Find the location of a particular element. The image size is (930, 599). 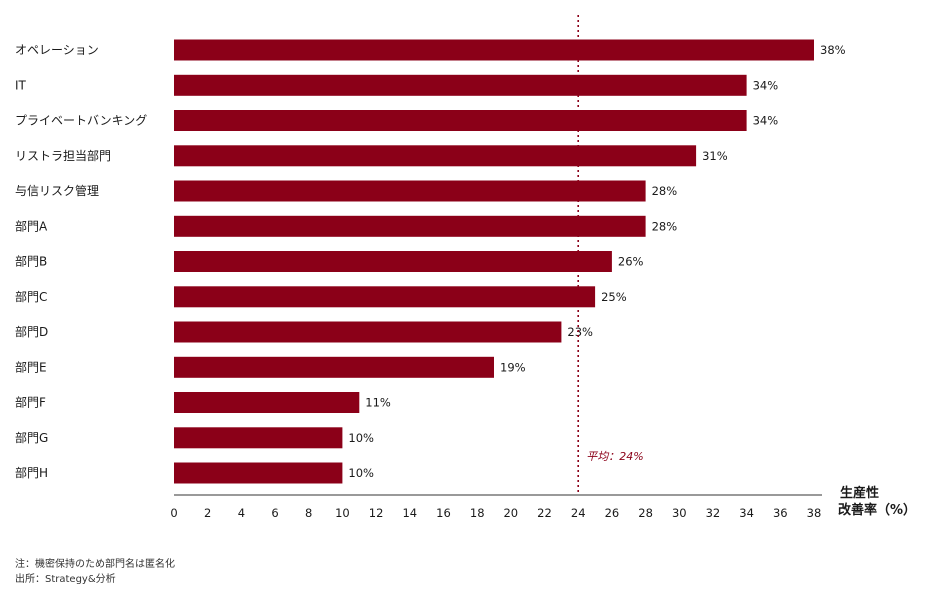

category-label: リストラ担当部門 is located at coordinates (63, 155).